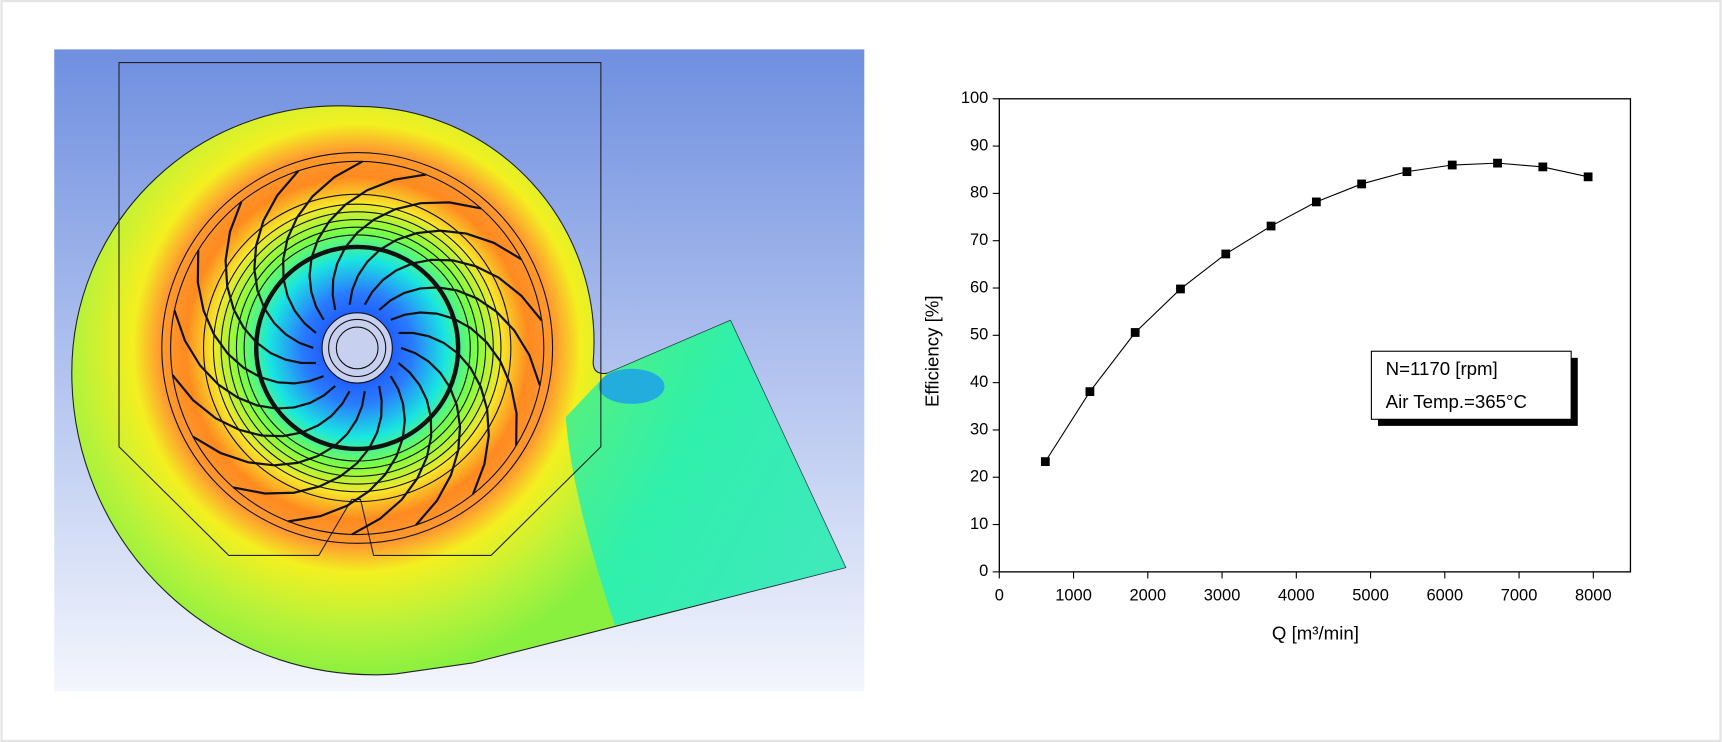 The image size is (1722, 742). What do you see at coordinates (1315, 632) in the screenshot?
I see `x-axis-label: Q [m³/min]` at bounding box center [1315, 632].